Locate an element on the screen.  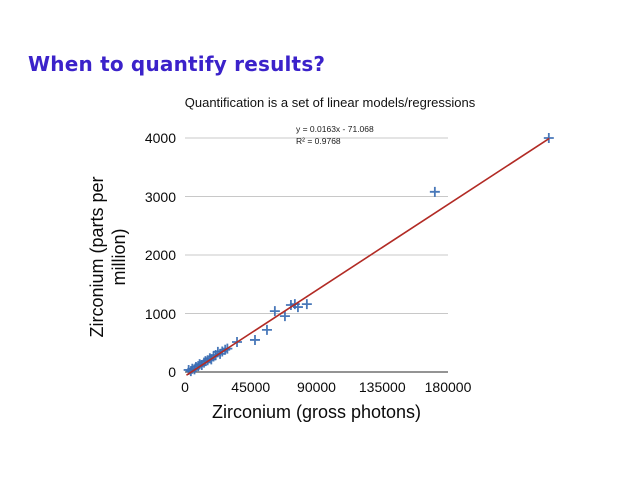
trendline-annotation: y = 0.0163x - 71.068 R² = 0.9768 is located at coordinates (335, 135).